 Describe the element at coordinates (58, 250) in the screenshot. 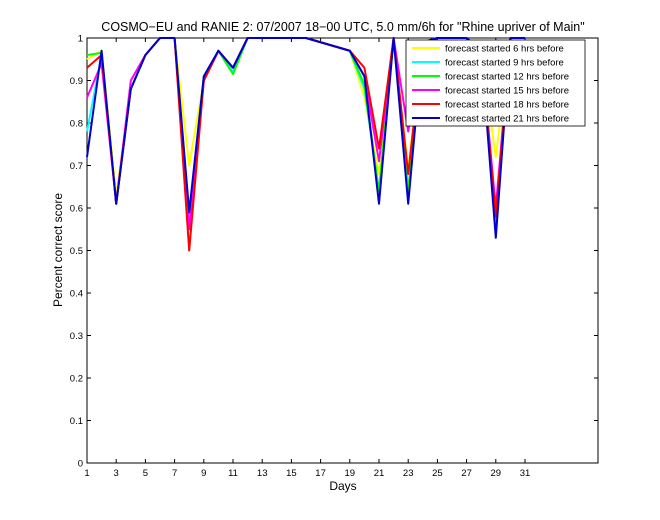

I see `y-axis-label: Percent correct score` at that location.